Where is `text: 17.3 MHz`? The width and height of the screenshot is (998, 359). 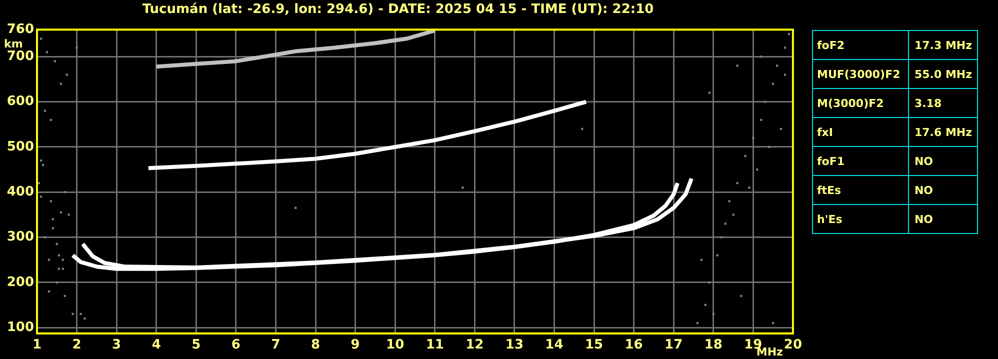 text: 17.3 MHz is located at coordinates (943, 45).